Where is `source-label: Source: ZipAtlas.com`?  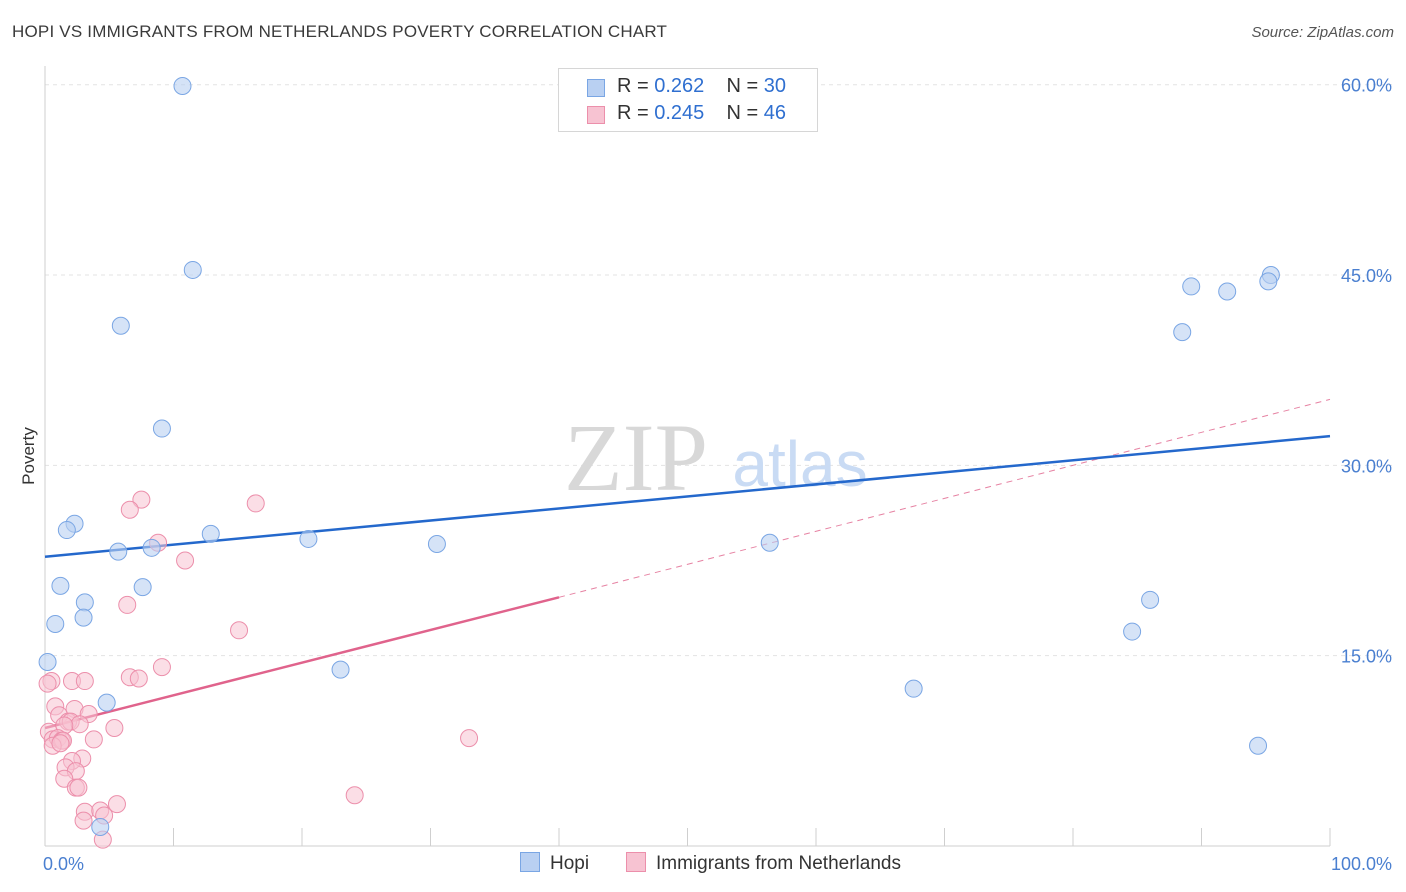 source-label: Source: ZipAtlas.com is located at coordinates (1322, 32).